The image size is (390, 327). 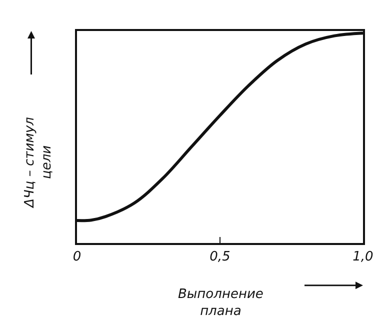 I want to click on x-axis-title: Выполнение плана, so click(x=221, y=303).